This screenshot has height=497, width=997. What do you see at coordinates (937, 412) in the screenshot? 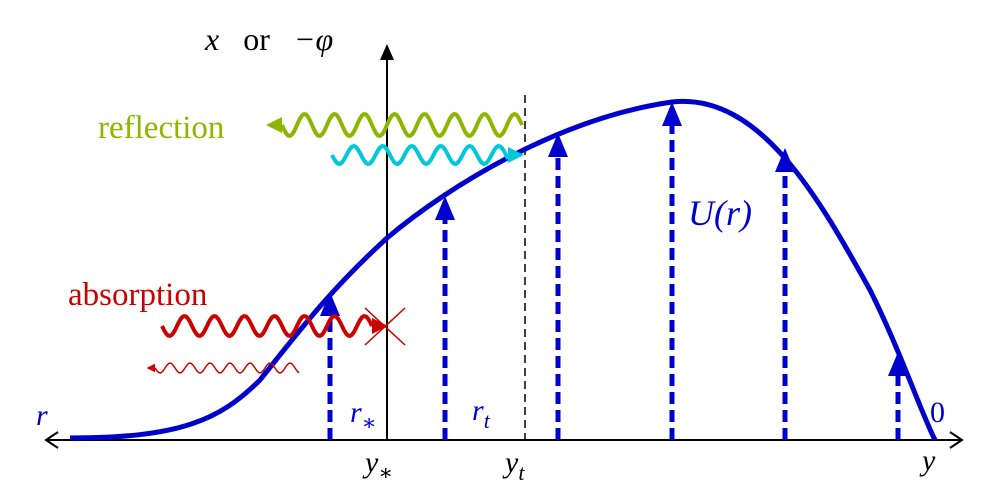
I see `zero-label: 0` at bounding box center [937, 412].